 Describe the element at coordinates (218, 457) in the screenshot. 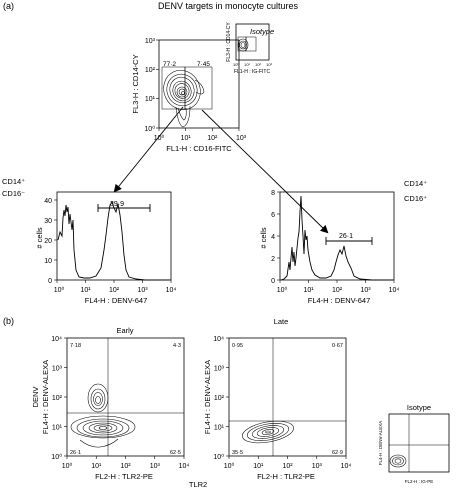

I see `late-y-tick-0: 10⁰` at that location.